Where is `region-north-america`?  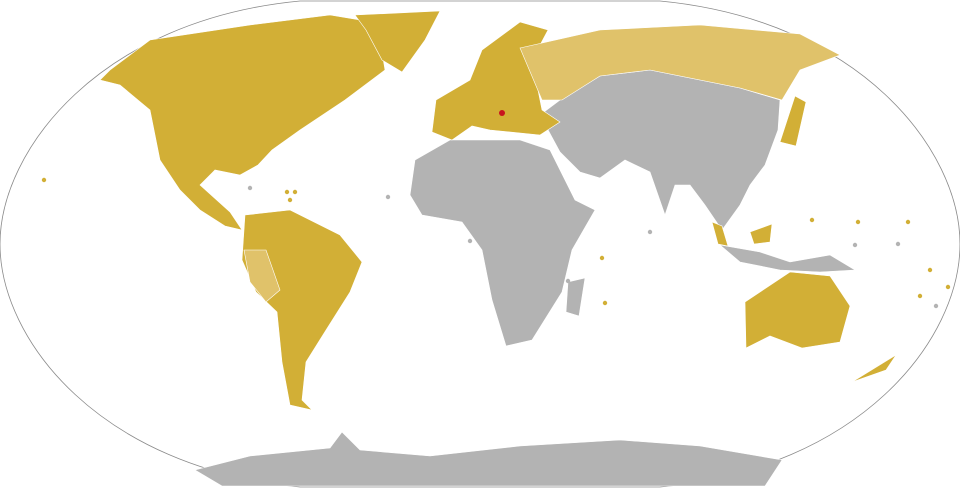 region-north-america is located at coordinates (242, 122).